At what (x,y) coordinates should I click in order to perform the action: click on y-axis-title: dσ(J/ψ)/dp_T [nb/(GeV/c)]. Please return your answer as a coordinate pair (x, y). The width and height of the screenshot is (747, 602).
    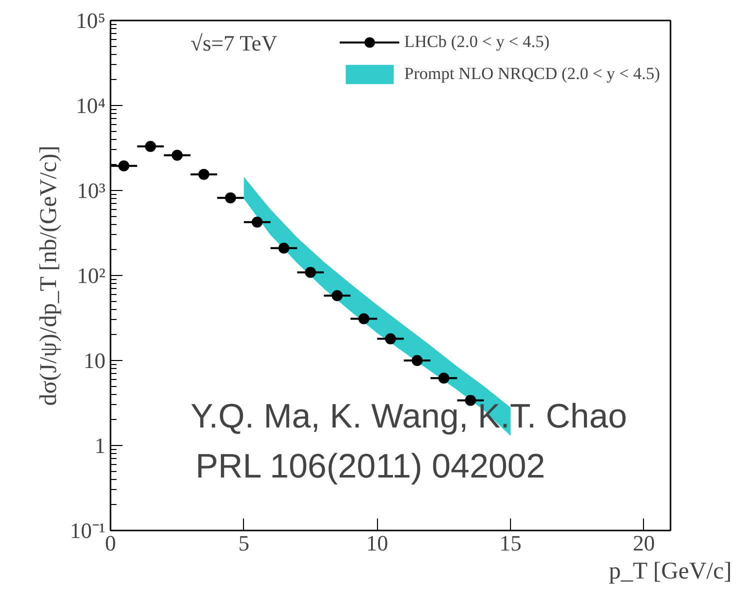
    Looking at the image, I should click on (49, 276).